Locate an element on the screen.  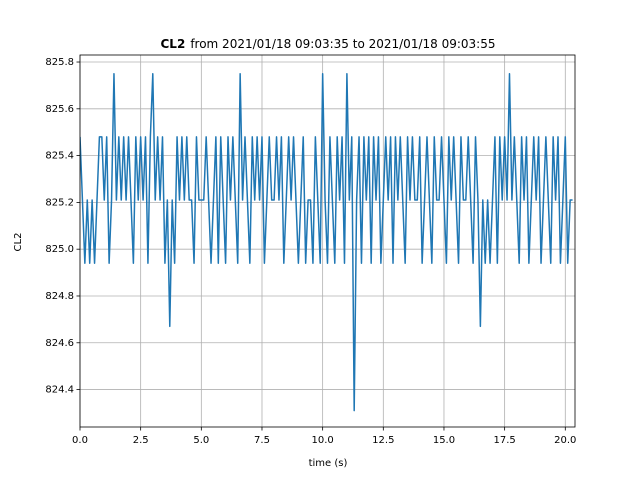
x-tick-label: 17.5 is located at coordinates (504, 440).